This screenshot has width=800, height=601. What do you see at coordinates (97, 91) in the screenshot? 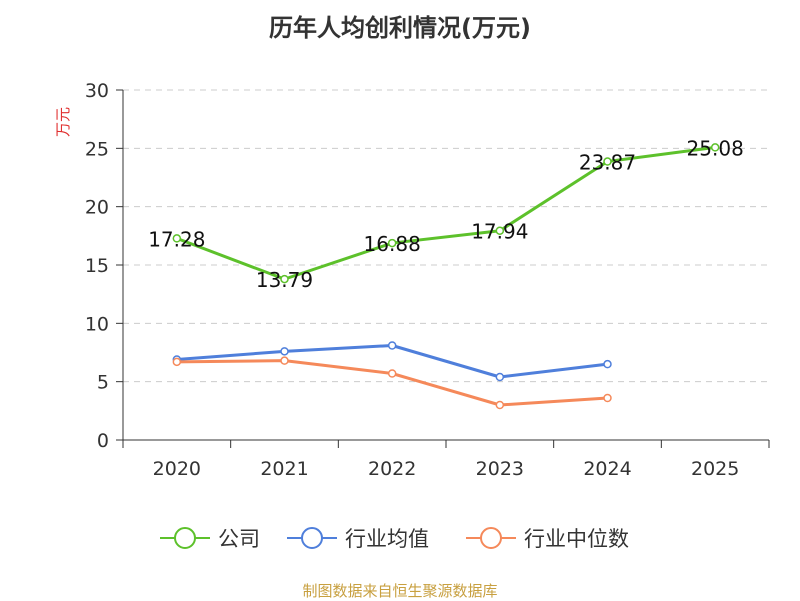
I see `y-tick-label: 30` at bounding box center [97, 91].